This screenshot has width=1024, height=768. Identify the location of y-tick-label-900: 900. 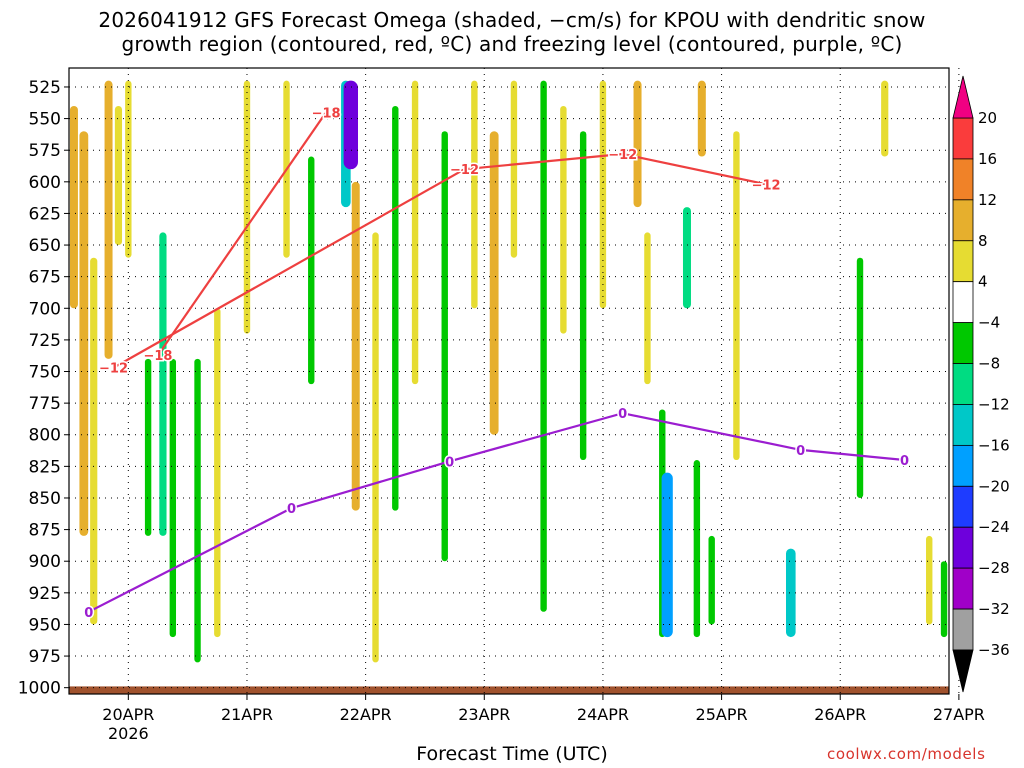
(45, 562).